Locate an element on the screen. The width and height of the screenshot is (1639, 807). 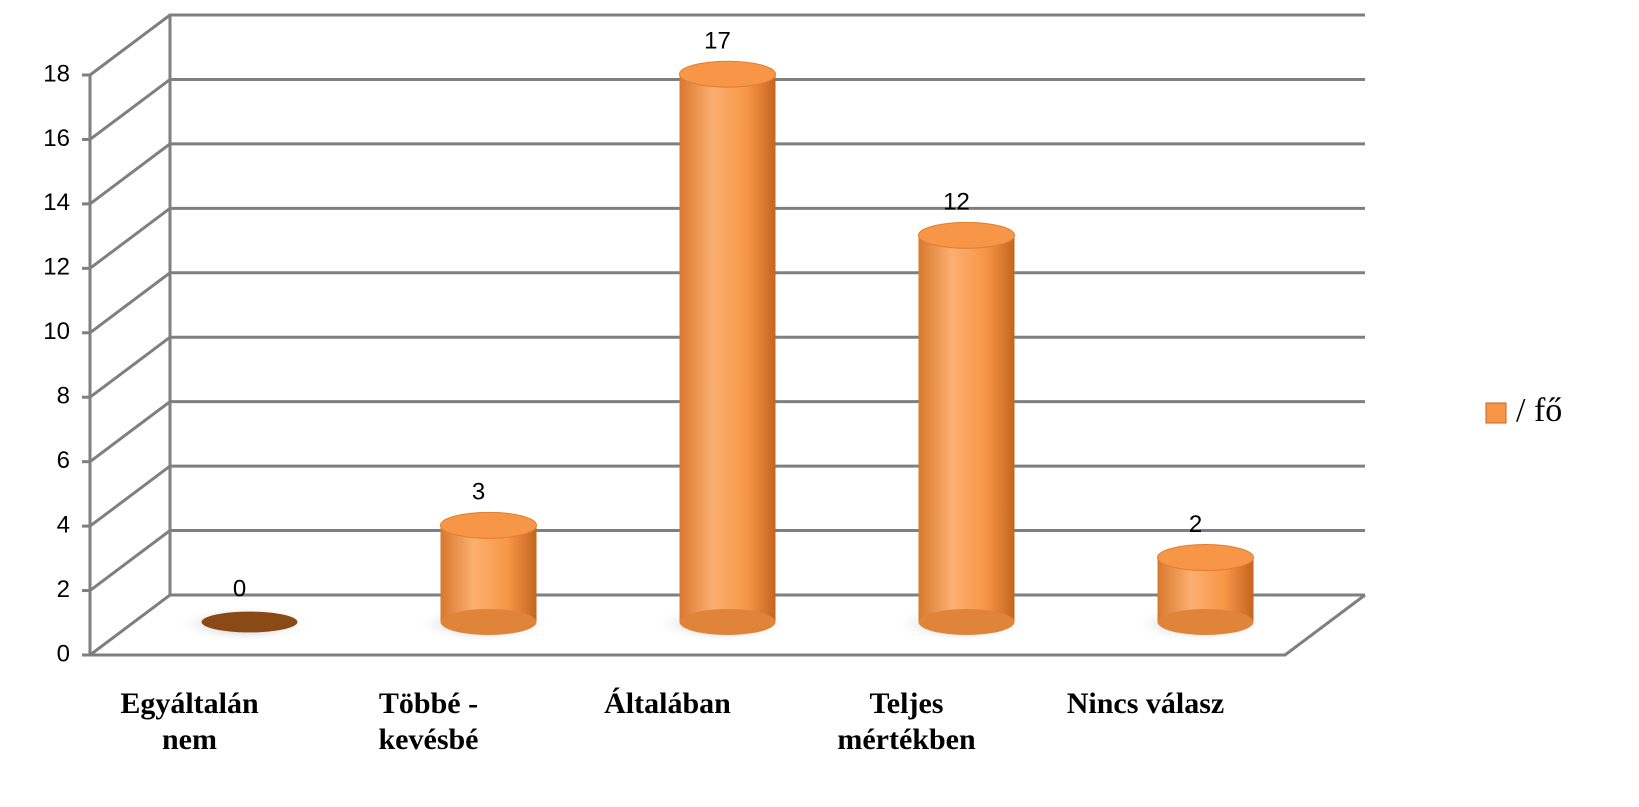
x-tick-label: Teljes mértékben is located at coordinates (906, 721).